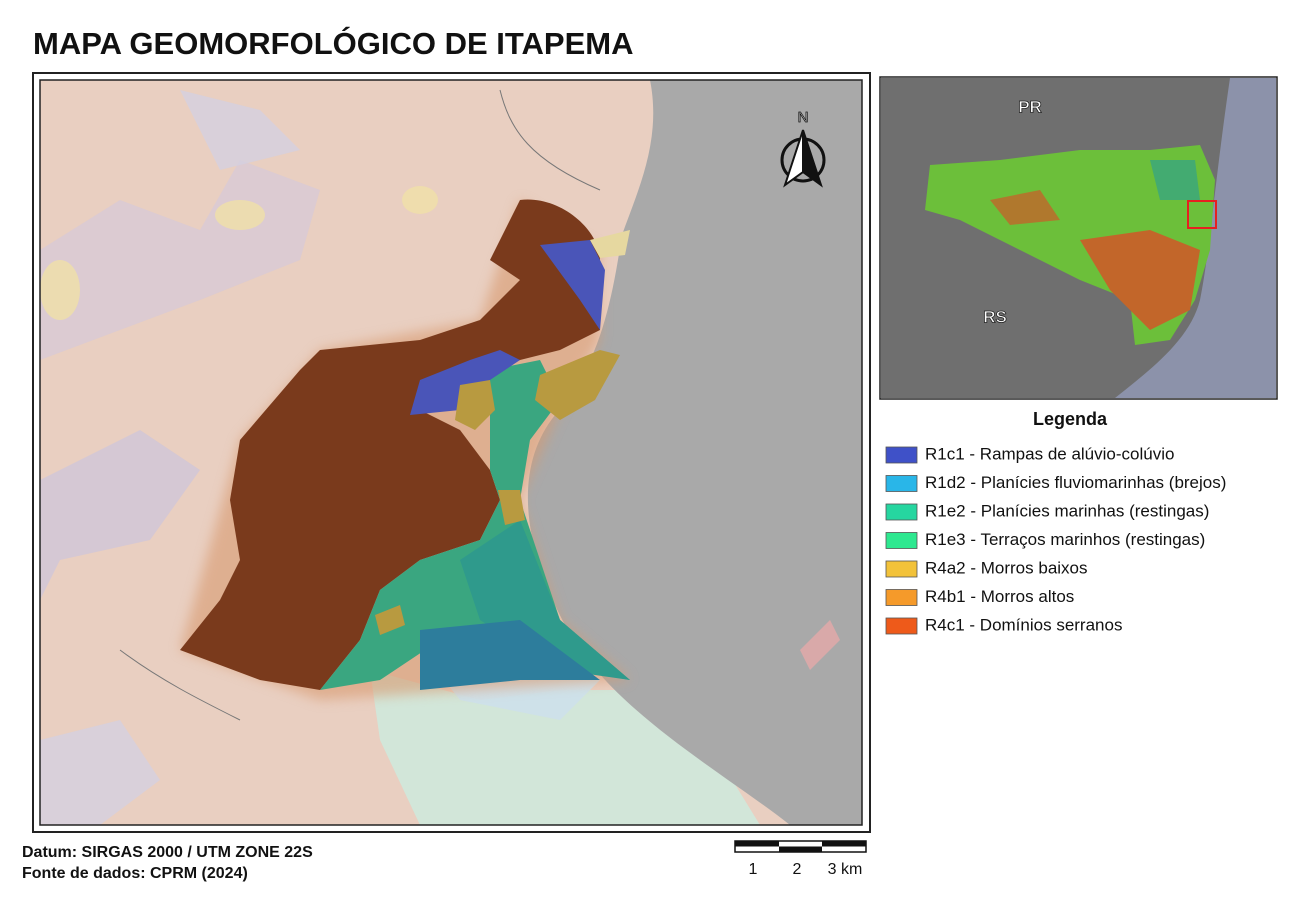  What do you see at coordinates (1006, 567) in the screenshot?
I see `legend-label: R4a2 - Morros baixos` at bounding box center [1006, 567].